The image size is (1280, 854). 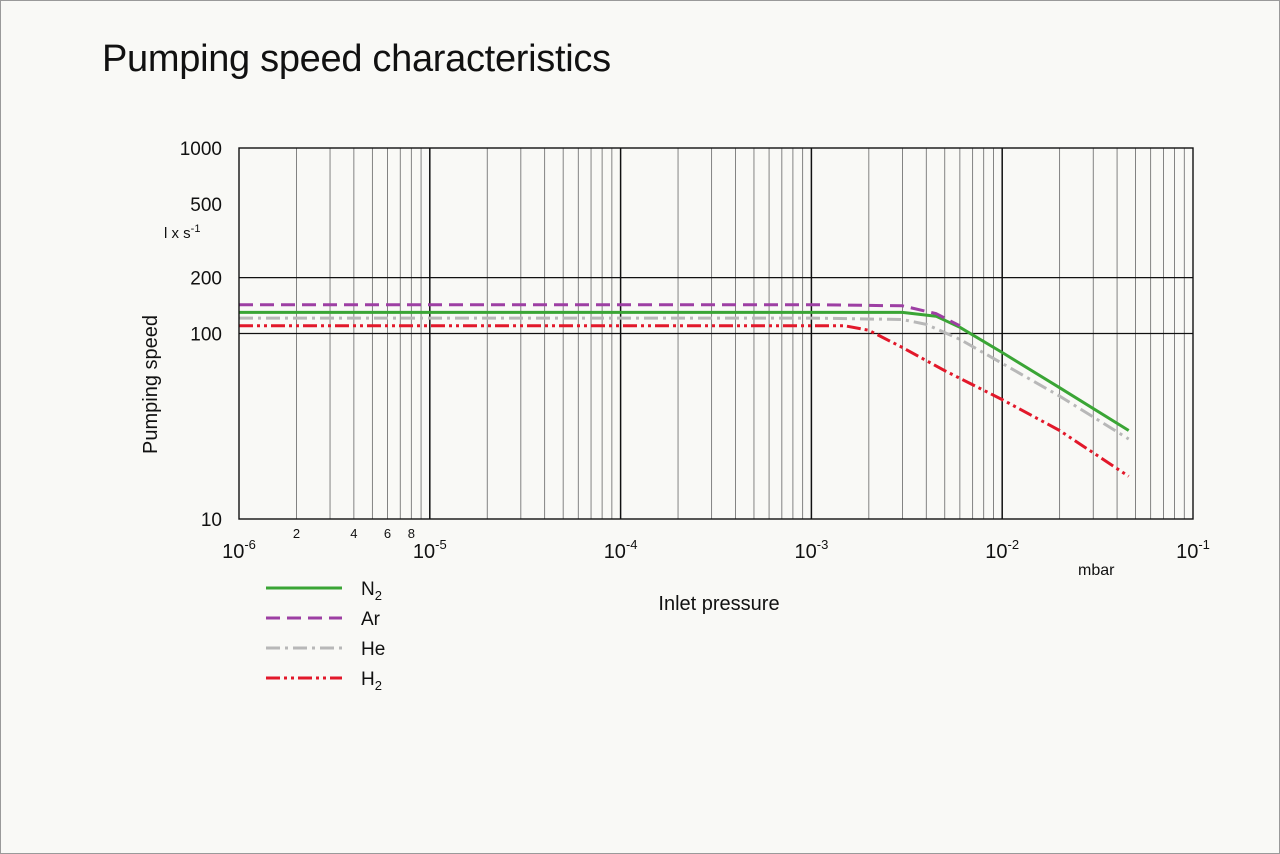 I want to click on legend-label-2: Ar, so click(x=371, y=619).